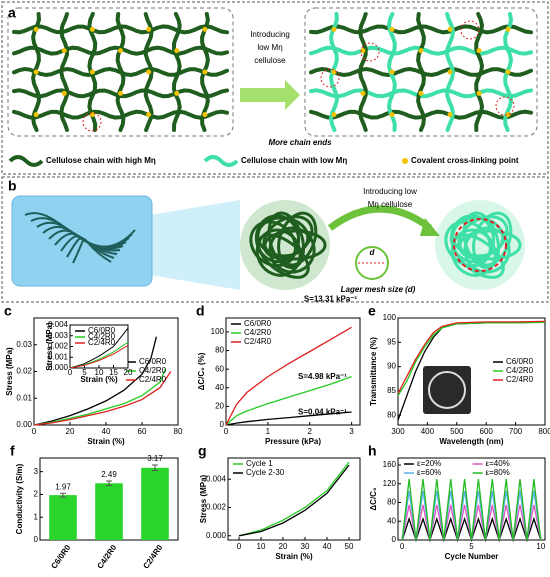 The width and height of the screenshot is (550, 577). I want to click on x-tick-label: 20, so click(128, 372).